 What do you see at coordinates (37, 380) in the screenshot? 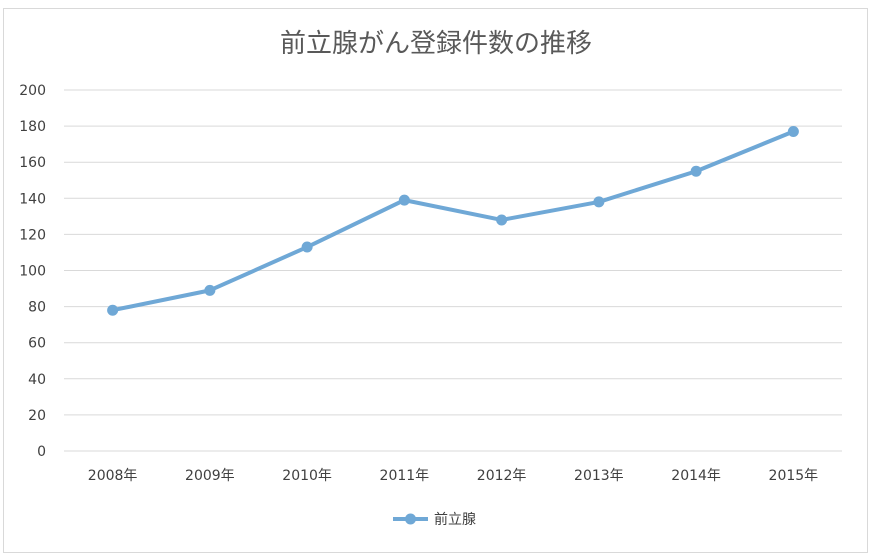
I see `y-tick-label: 40` at bounding box center [37, 380].